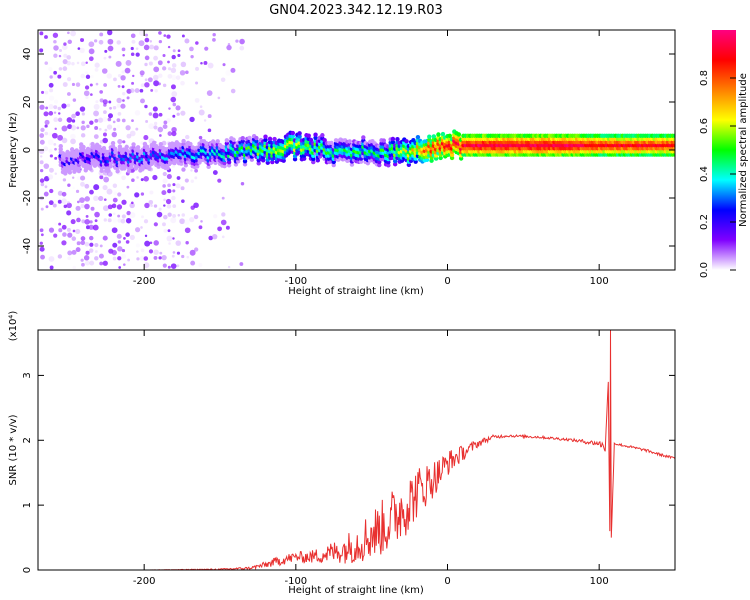 The image size is (750, 600). I want to click on snr-y-tick-label: 0, so click(27, 570).